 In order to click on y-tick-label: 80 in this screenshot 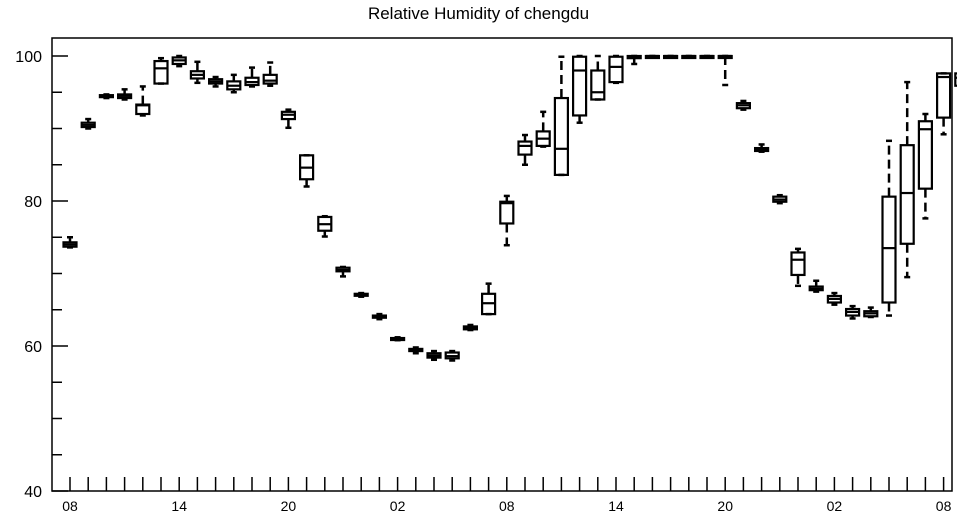, I will do `click(33, 202)`.